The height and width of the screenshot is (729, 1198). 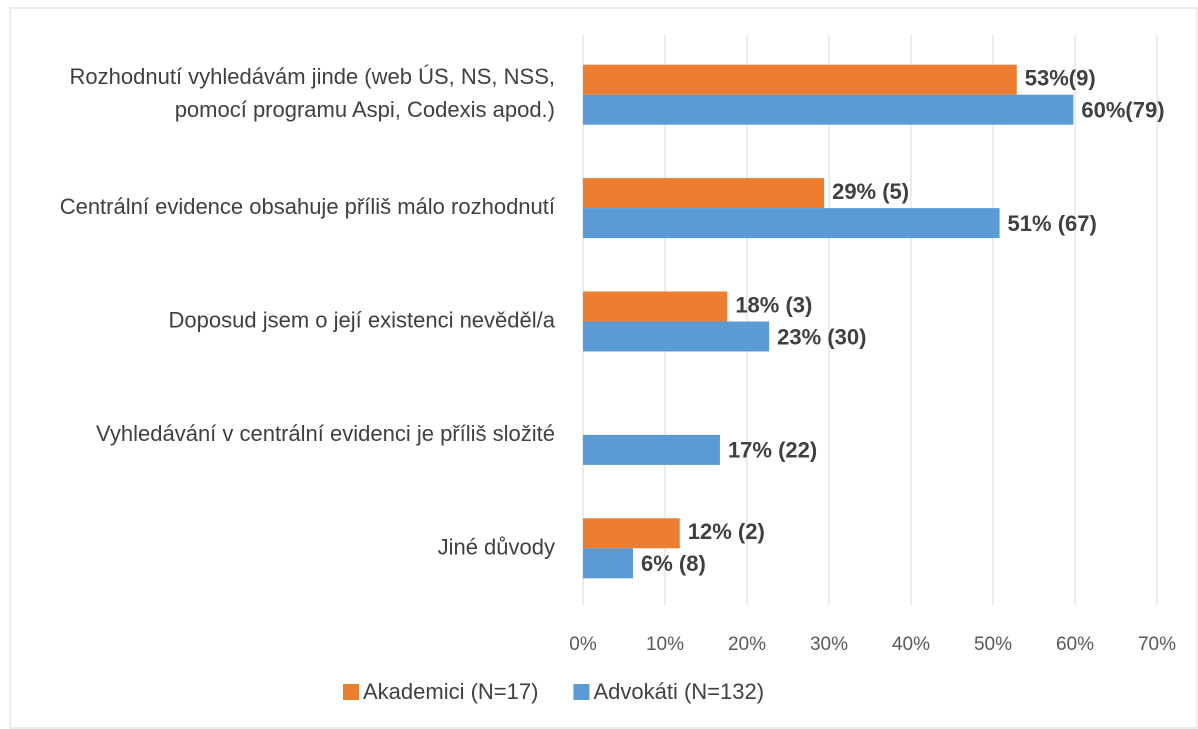 What do you see at coordinates (821, 336) in the screenshot?
I see `value-label: 23% (30)` at bounding box center [821, 336].